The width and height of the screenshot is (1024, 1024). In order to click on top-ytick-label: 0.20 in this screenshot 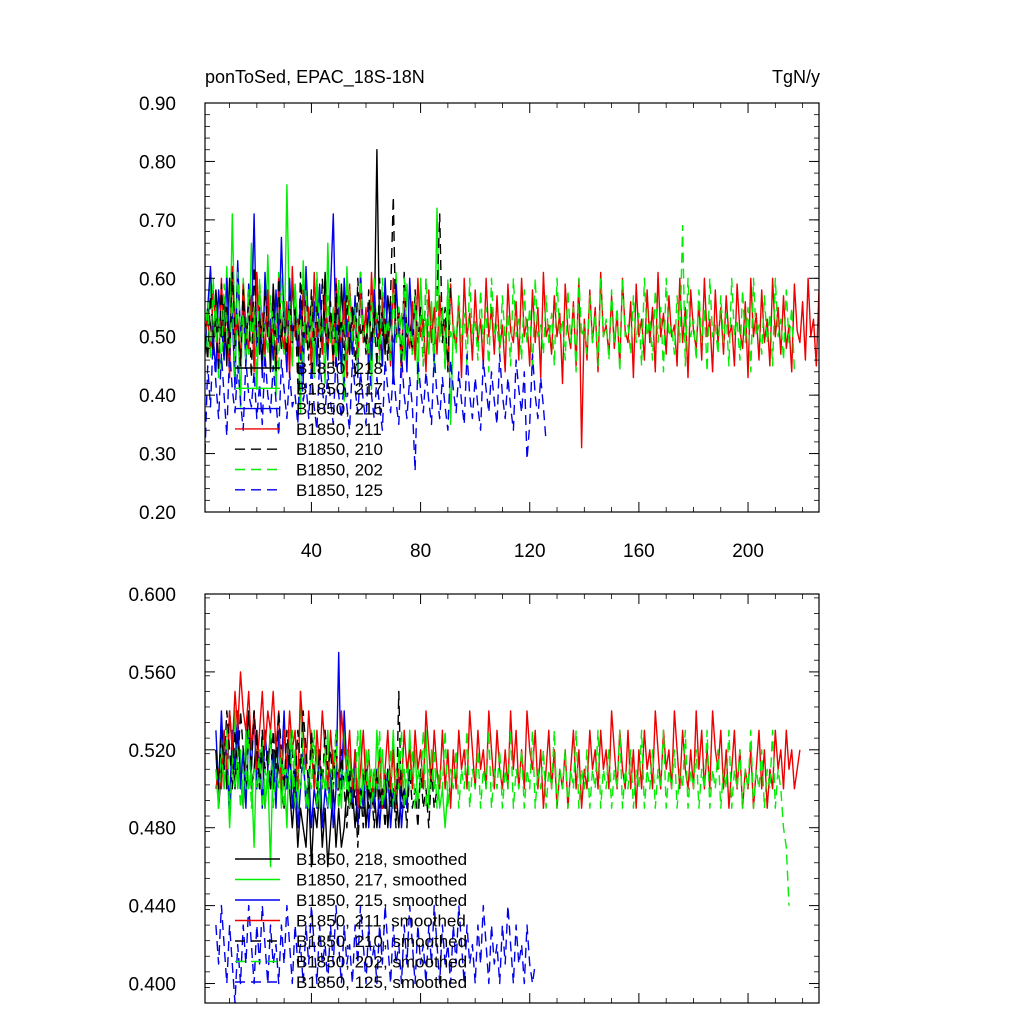, I will do `click(157, 513)`.